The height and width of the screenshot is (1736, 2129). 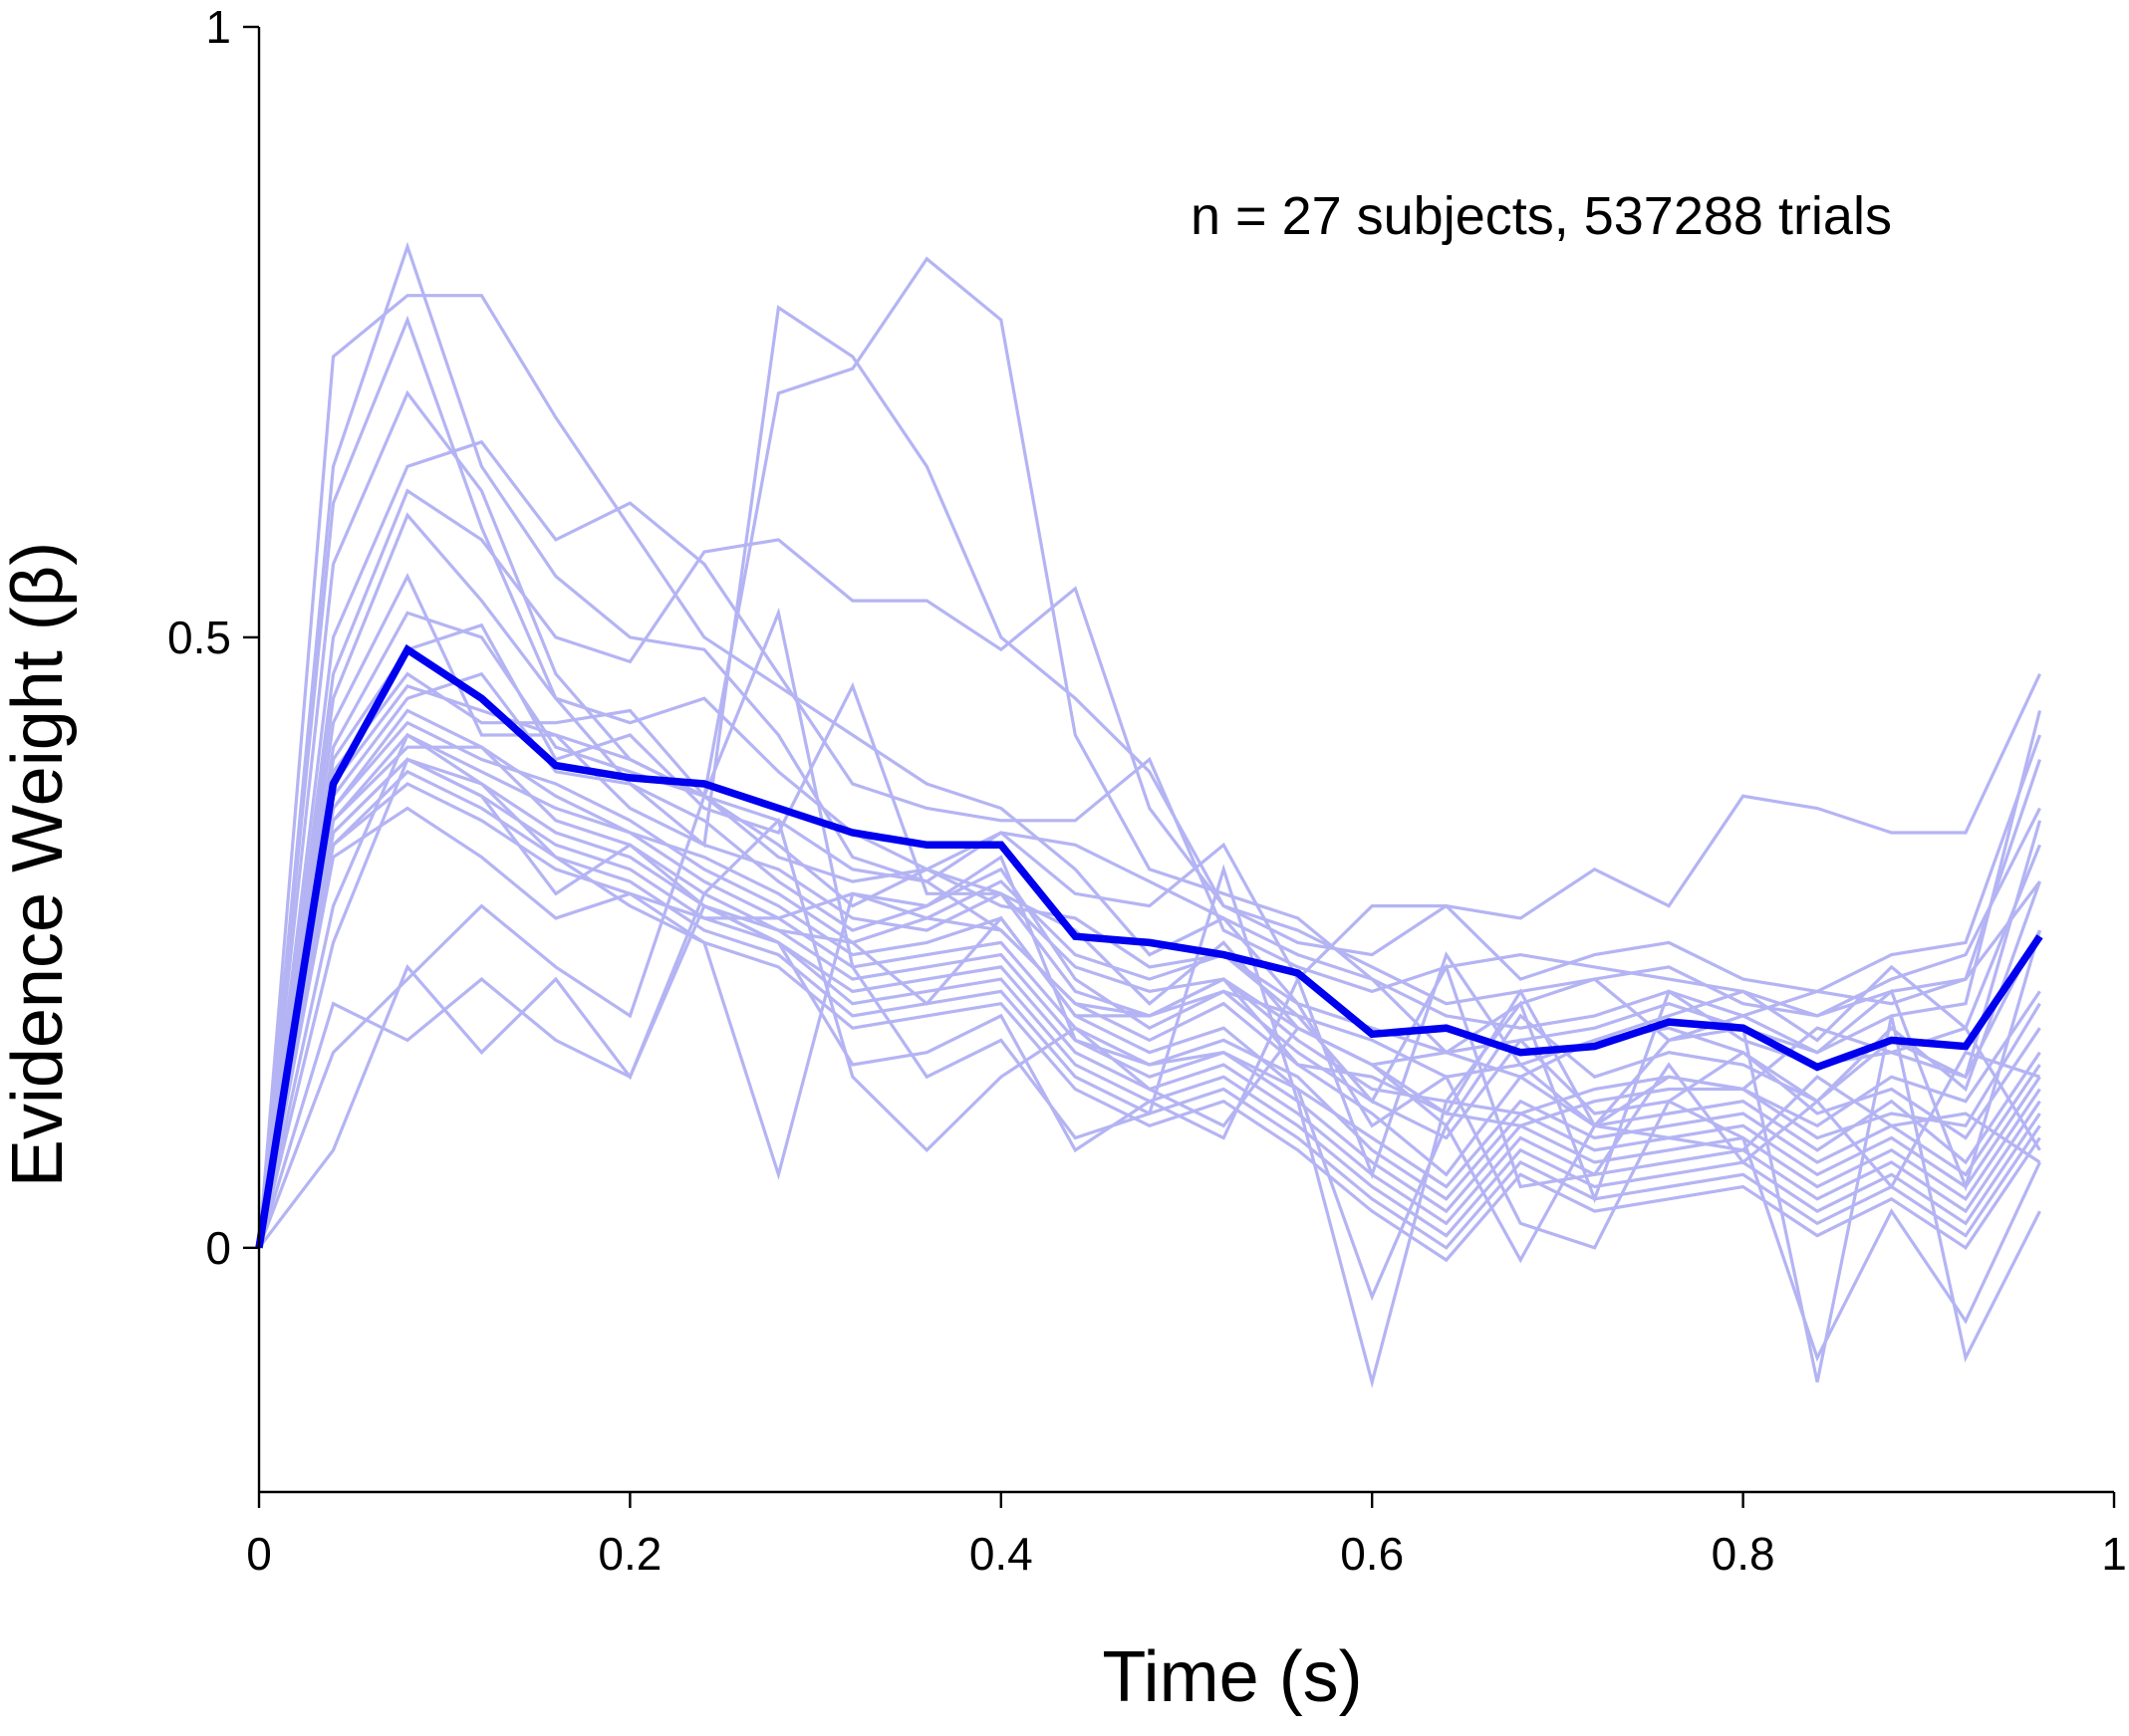 What do you see at coordinates (1001, 1554) in the screenshot?
I see `x-tick-label: 0.4` at bounding box center [1001, 1554].